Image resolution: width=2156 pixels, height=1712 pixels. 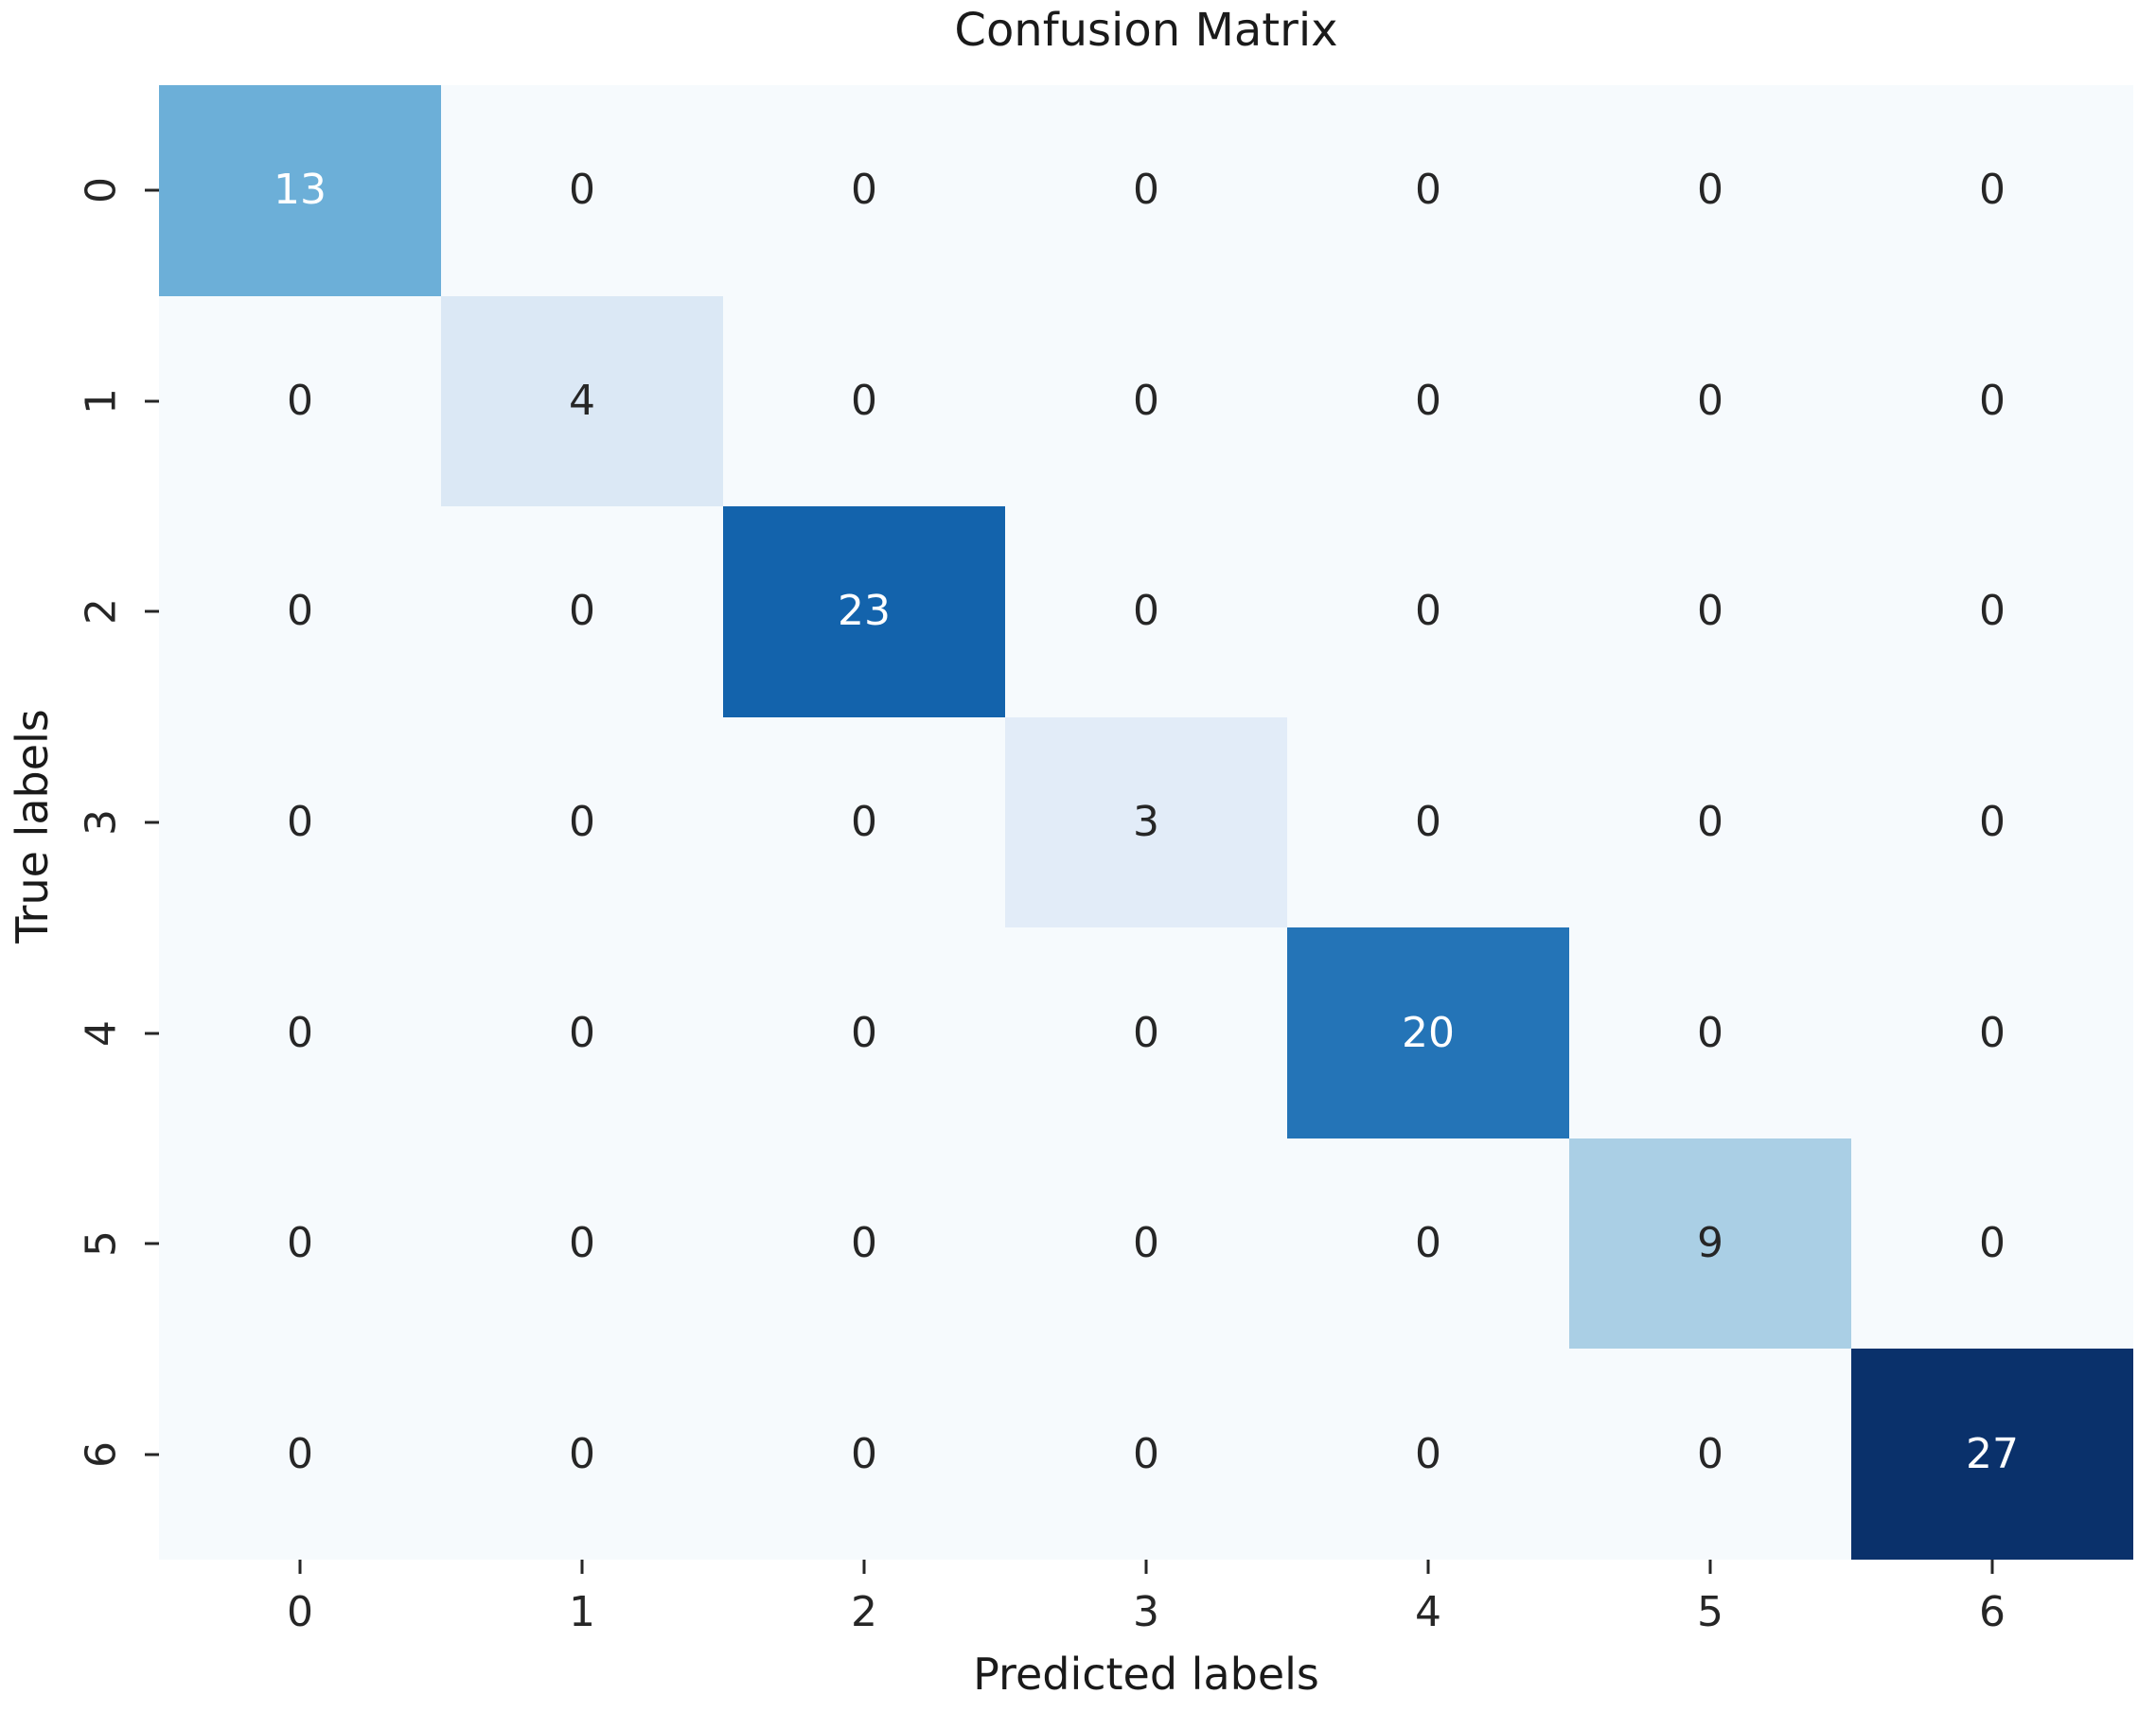 I want to click on x-tick-label: 6, so click(x=1992, y=1612).